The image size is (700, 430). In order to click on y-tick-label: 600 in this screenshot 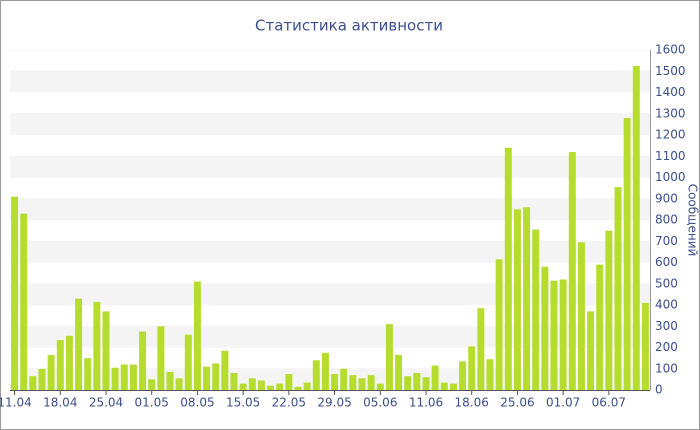, I will do `click(666, 262)`.